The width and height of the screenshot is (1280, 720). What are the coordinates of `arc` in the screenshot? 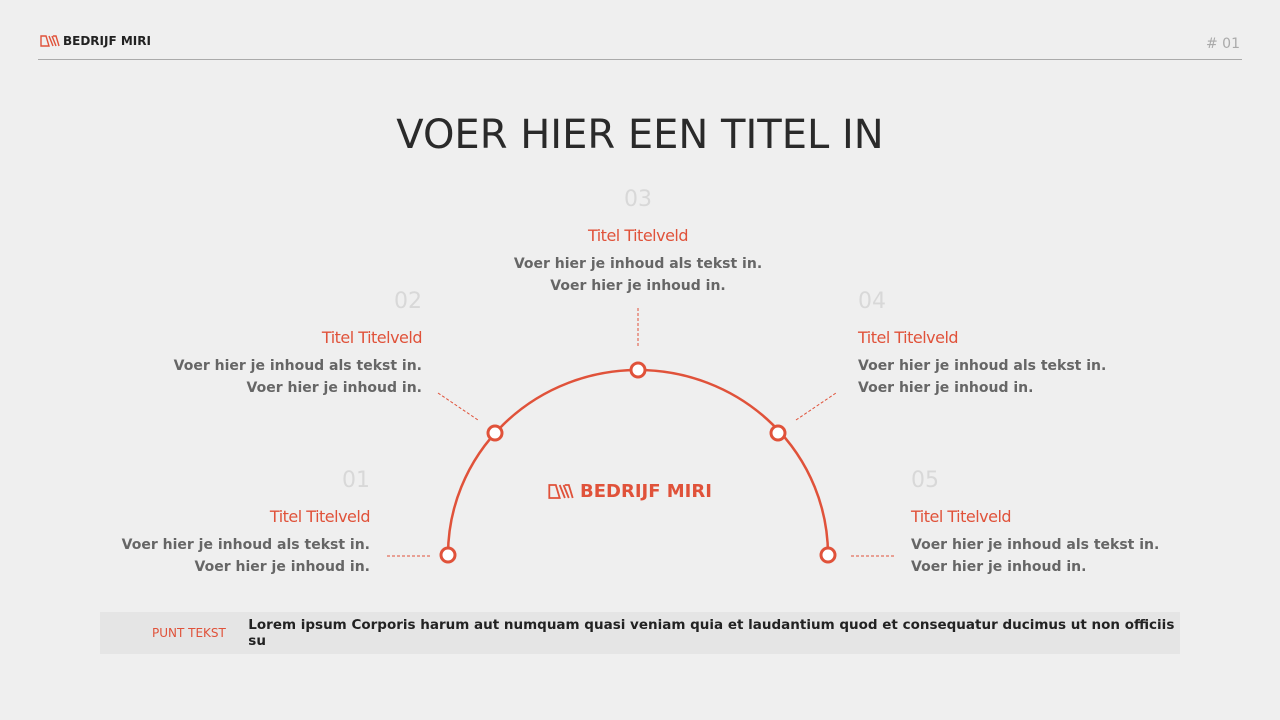 It's located at (638, 462).